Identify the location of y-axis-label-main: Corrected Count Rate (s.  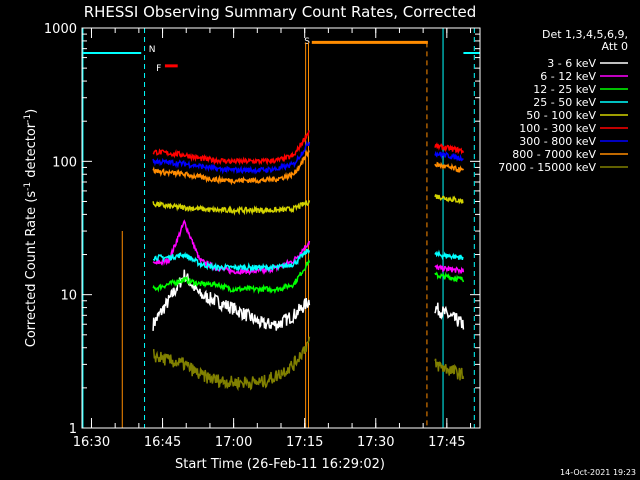
(31, 269).